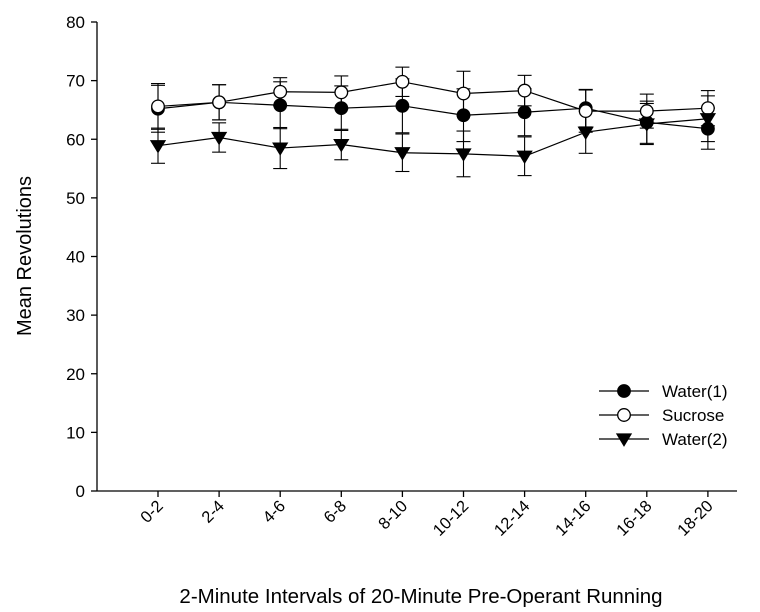  What do you see at coordinates (75, 315) in the screenshot?
I see `y-tick-label: 30` at bounding box center [75, 315].